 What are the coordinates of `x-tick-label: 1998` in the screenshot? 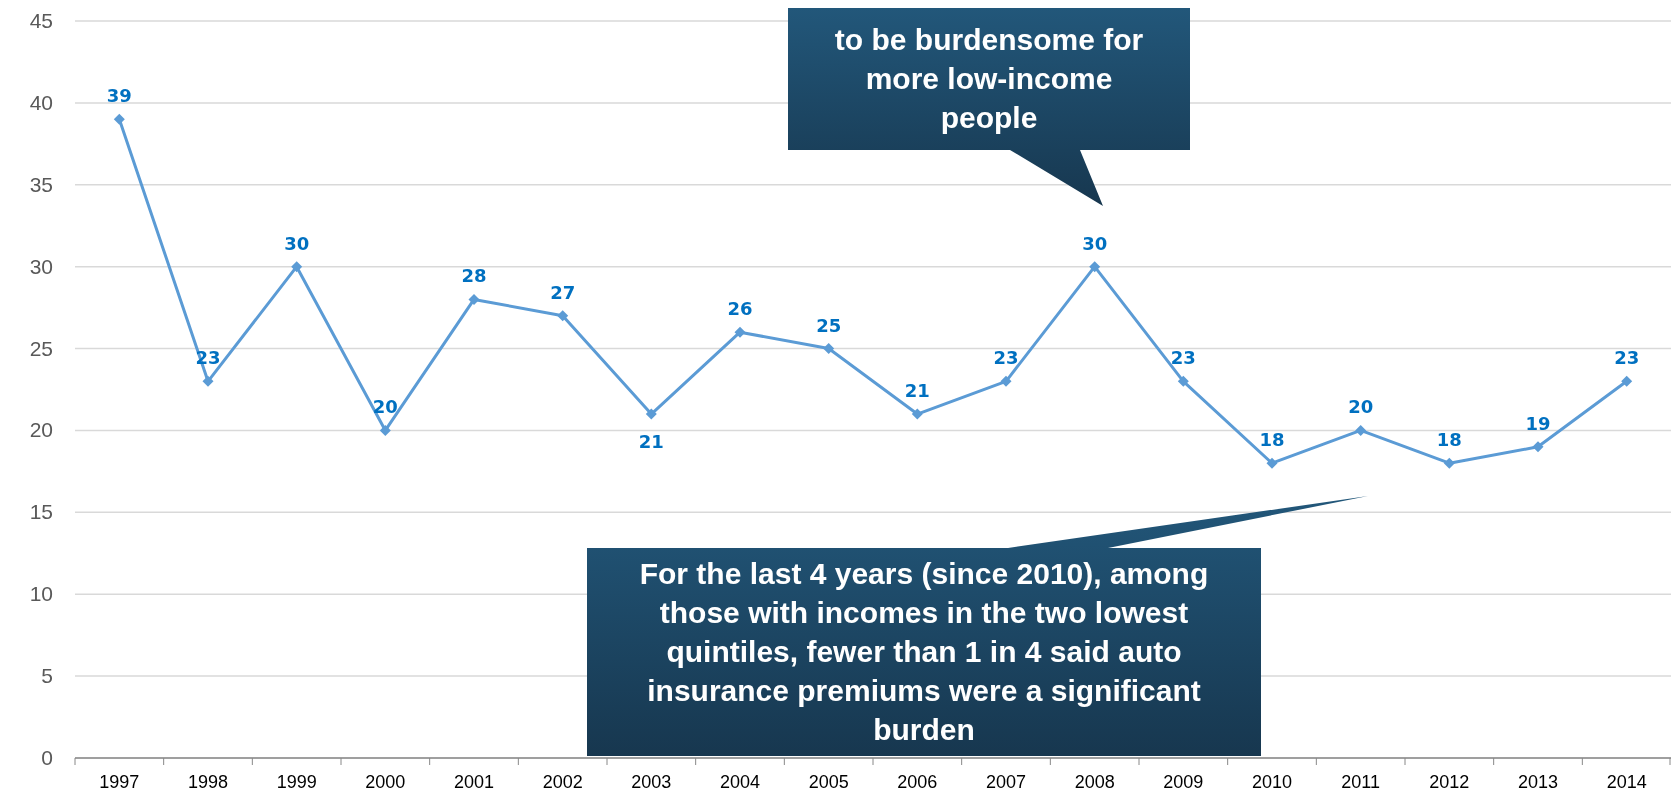 It's located at (208, 782).